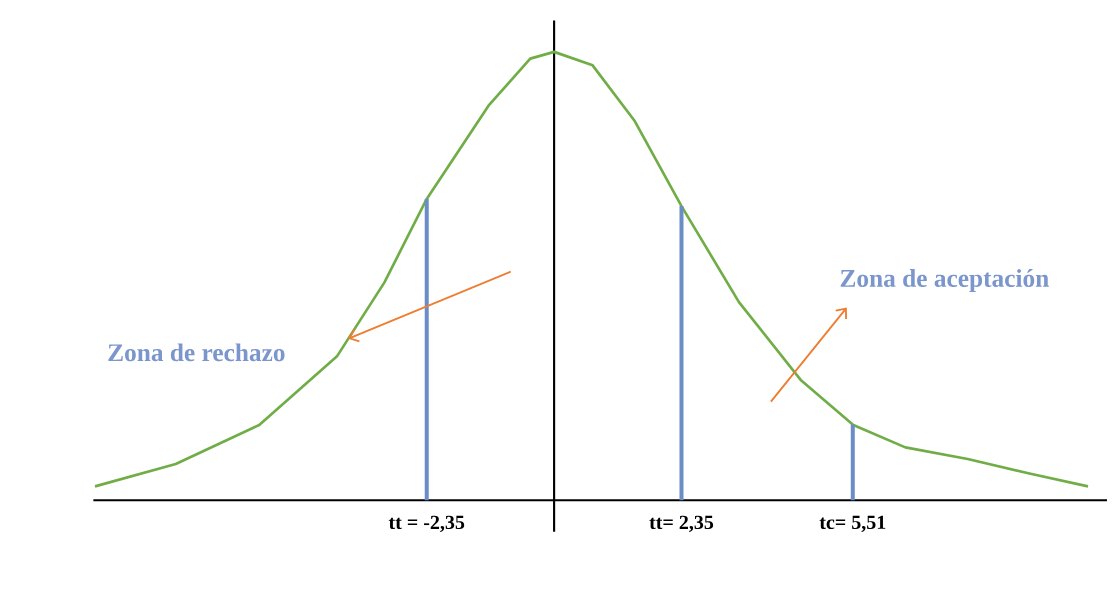 This screenshot has height=590, width=1115. I want to click on x-tick-label: tt = -2,35, so click(426, 524).